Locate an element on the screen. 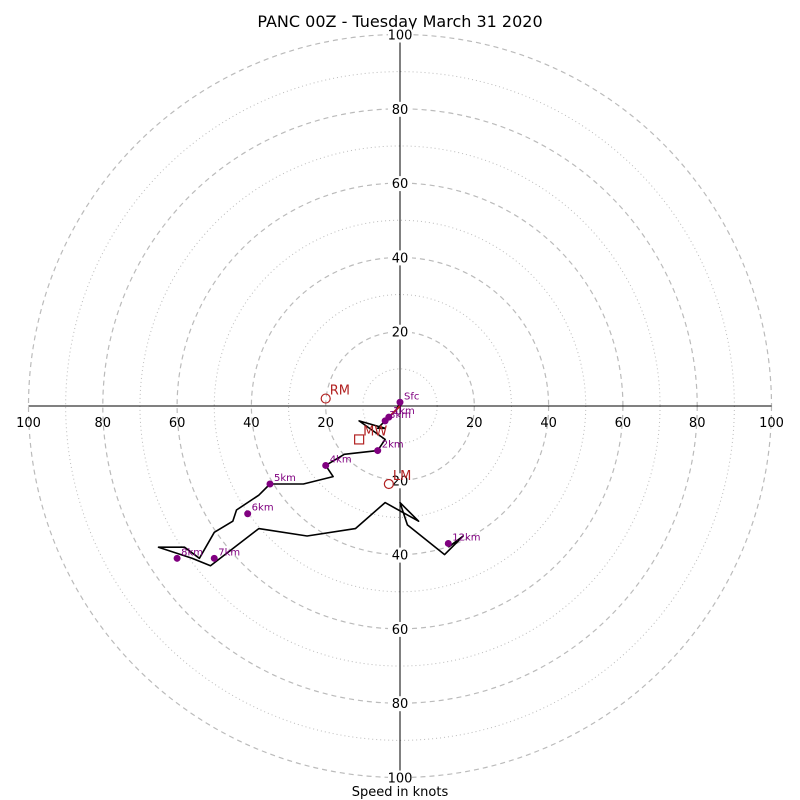  y-tick-top-20: 20 is located at coordinates (400, 333).